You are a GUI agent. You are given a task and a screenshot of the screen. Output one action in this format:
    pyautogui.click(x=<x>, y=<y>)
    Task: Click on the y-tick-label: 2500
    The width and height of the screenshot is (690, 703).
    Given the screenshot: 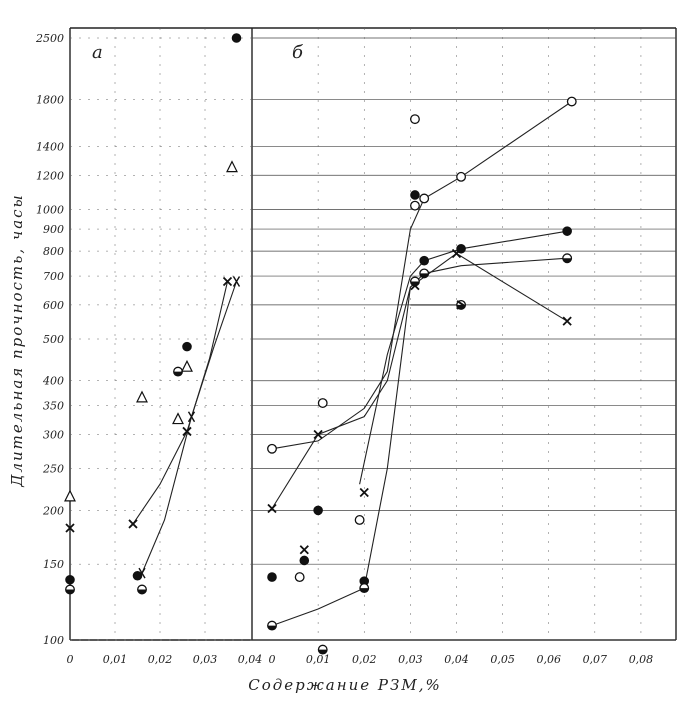 What is the action you would take?
    pyautogui.click(x=49, y=38)
    